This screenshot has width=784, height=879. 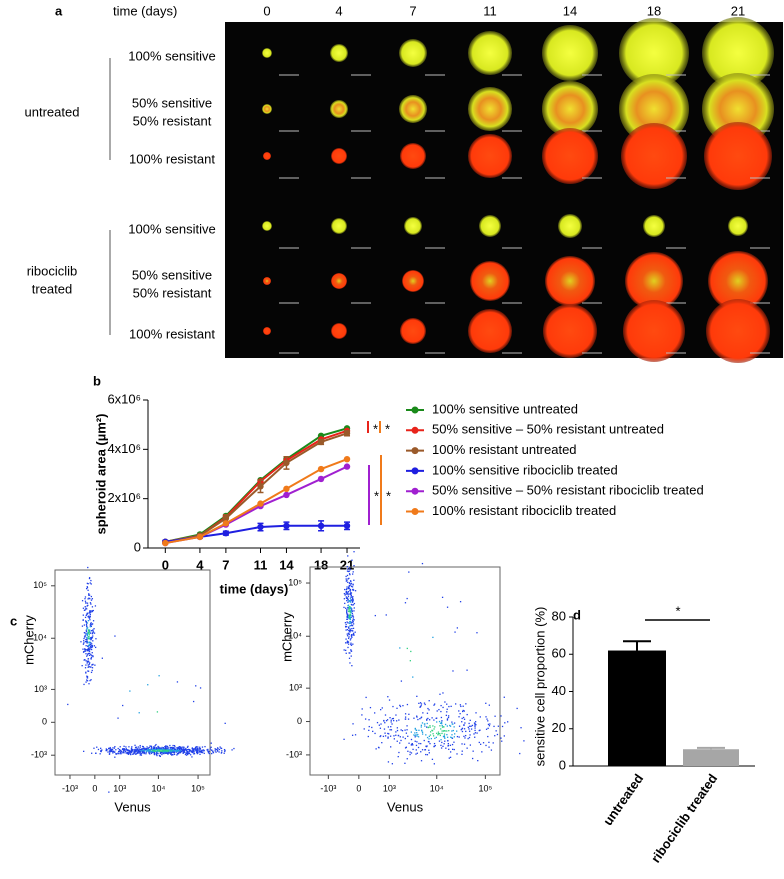 What do you see at coordinates (570, 10) in the screenshot?
I see `column-header: 14` at bounding box center [570, 10].